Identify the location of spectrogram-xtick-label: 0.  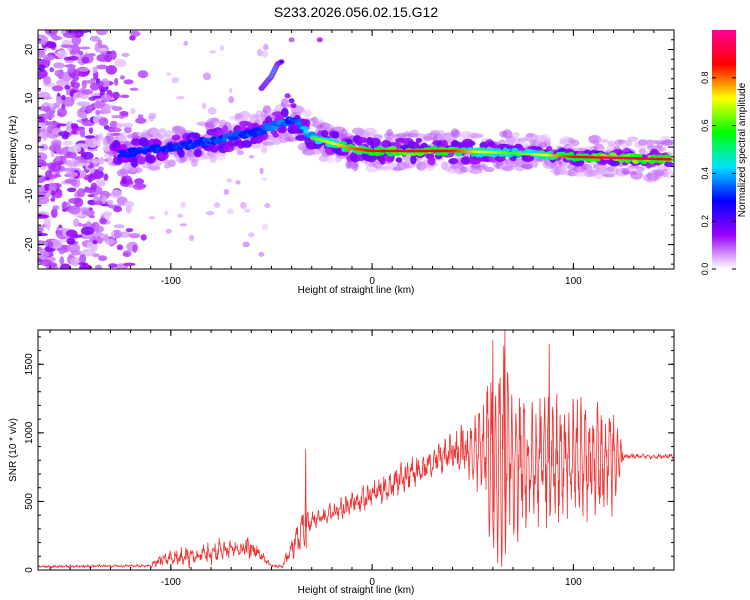
(372, 281).